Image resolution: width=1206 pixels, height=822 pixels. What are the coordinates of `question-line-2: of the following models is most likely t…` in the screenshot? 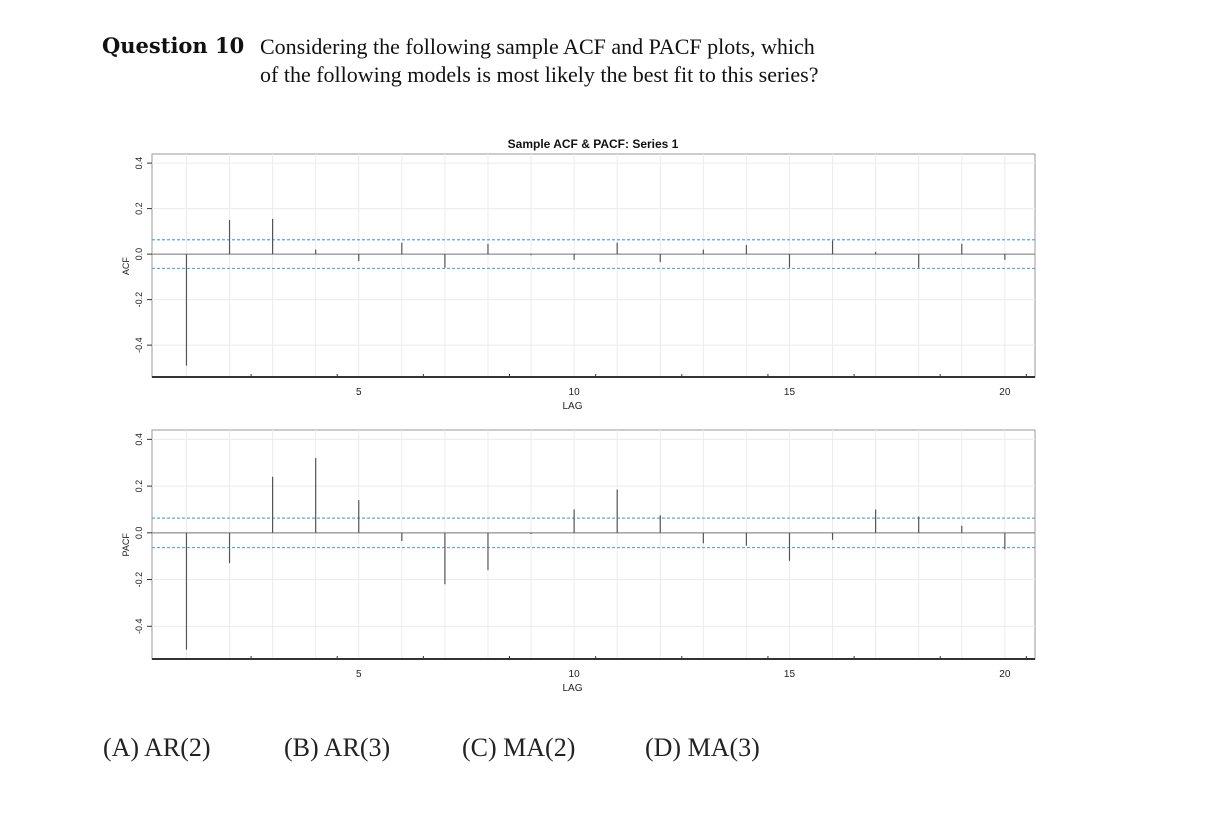 It's located at (539, 74).